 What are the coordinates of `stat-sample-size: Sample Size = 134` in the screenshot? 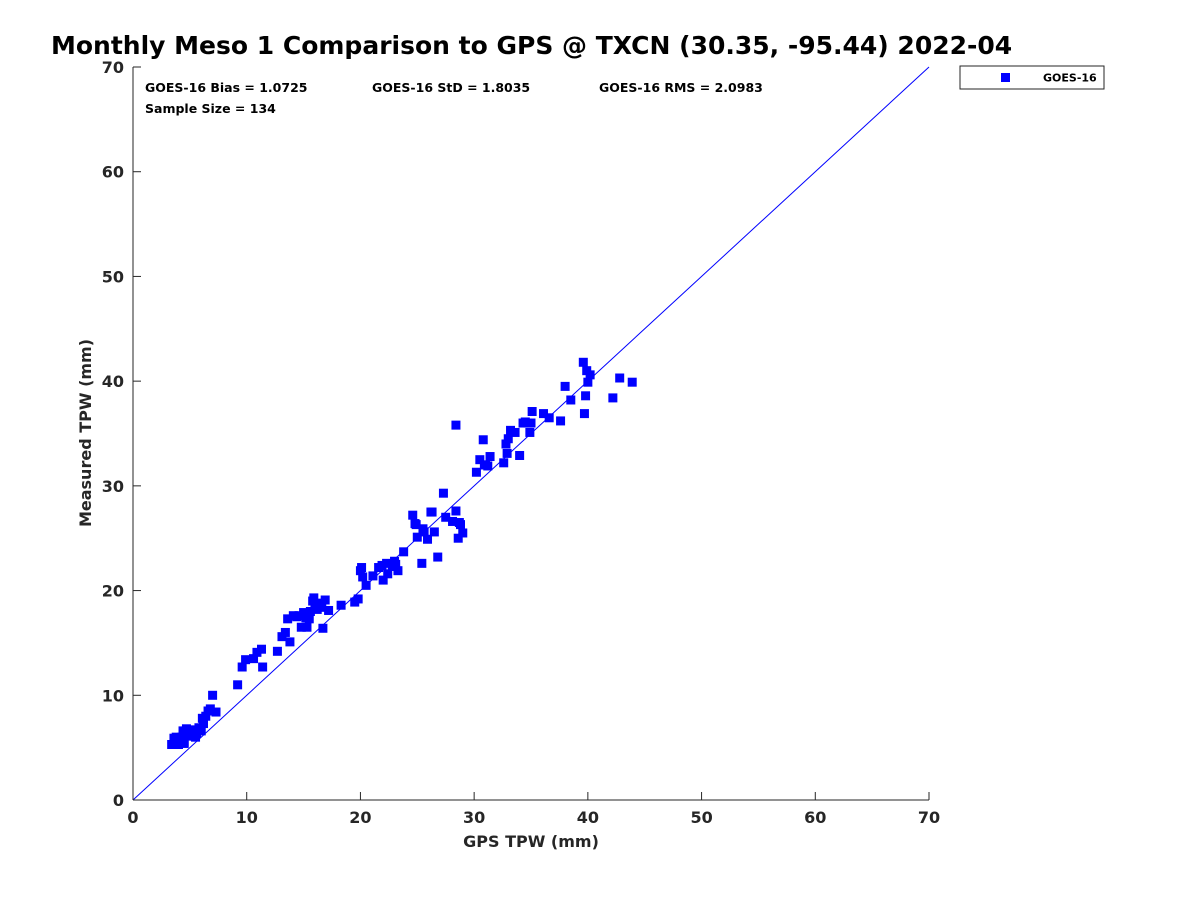 It's located at (210, 108).